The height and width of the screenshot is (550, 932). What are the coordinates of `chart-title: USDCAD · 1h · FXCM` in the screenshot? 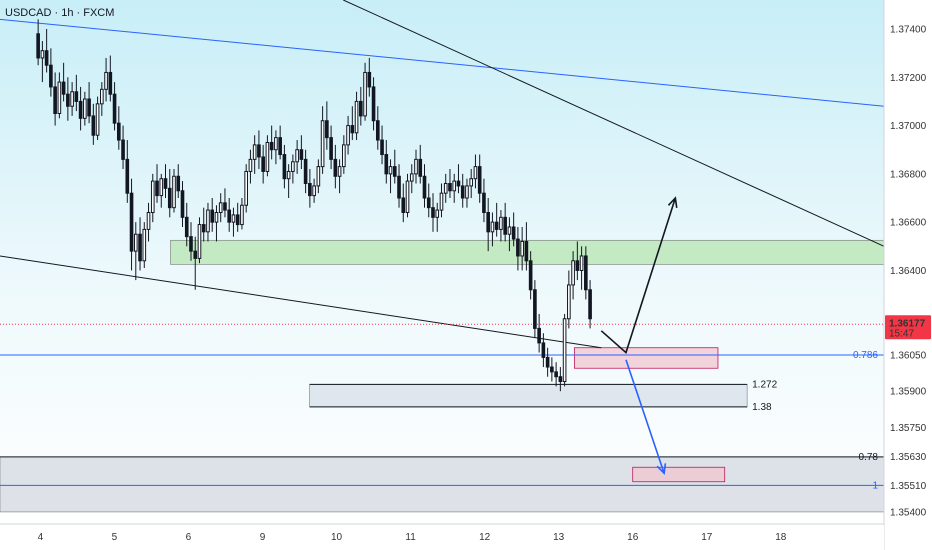 It's located at (59, 13).